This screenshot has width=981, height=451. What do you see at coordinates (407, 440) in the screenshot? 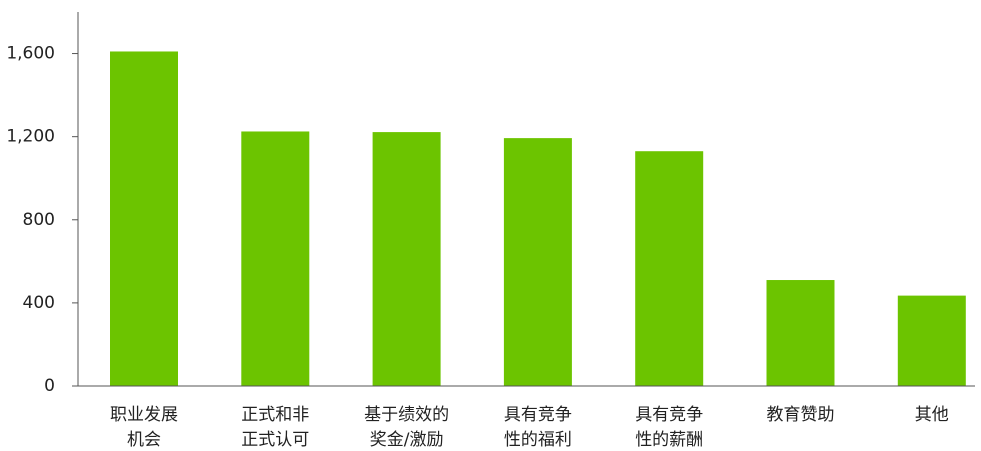
I see `x-category-label: 奖金/激励` at bounding box center [407, 440].